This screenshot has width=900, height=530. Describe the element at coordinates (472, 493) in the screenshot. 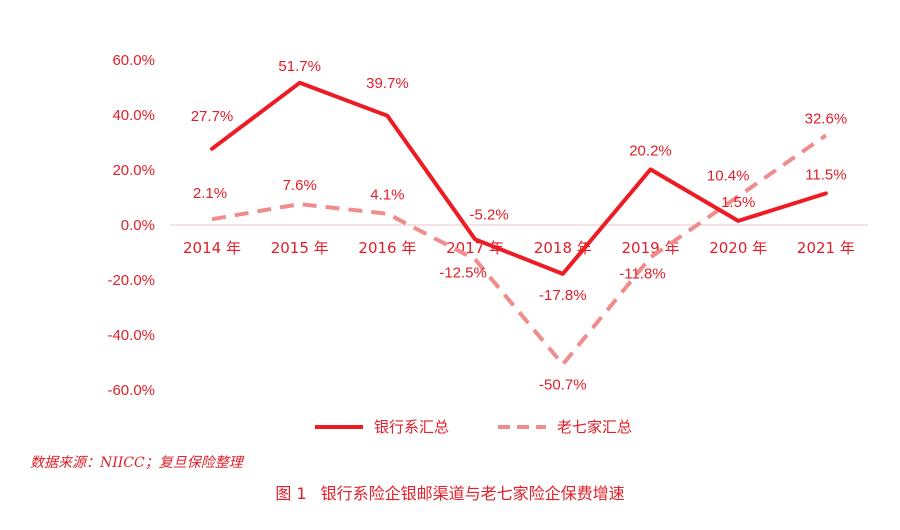

I see `figure-title: 银行系险企银邮渠道与老七家险企保费增速` at that location.